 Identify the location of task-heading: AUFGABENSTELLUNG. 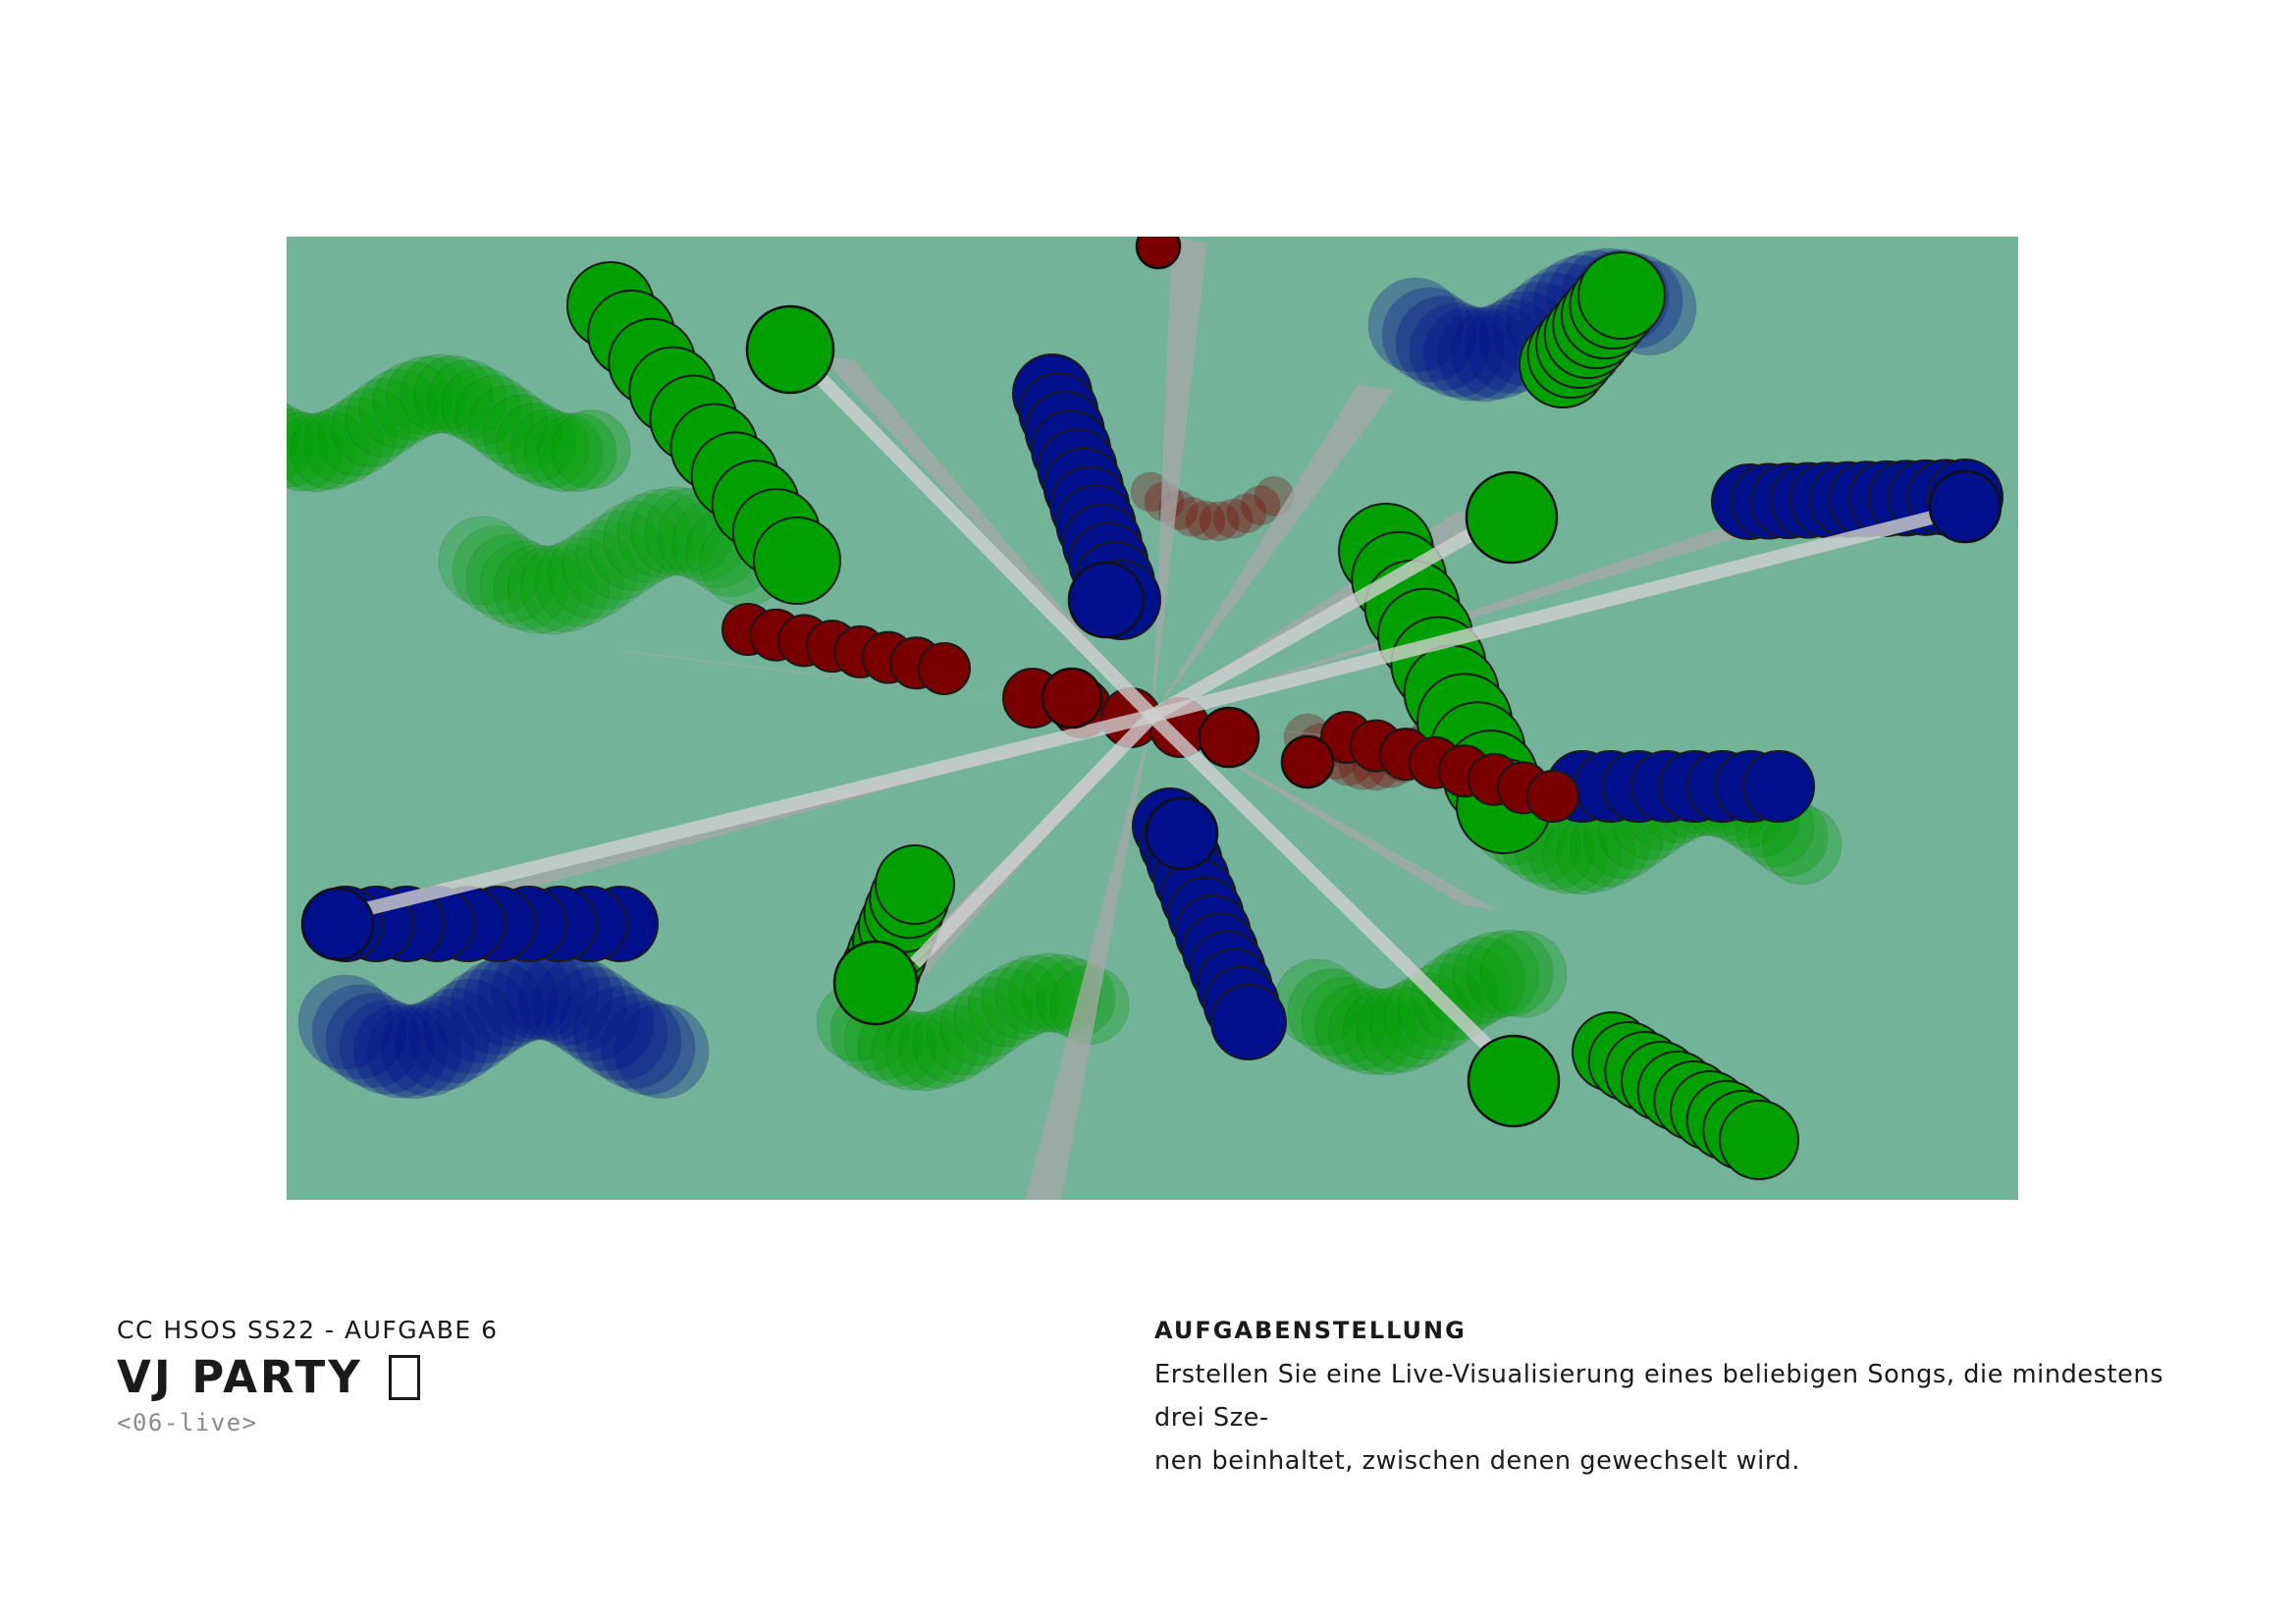
(1311, 1330).